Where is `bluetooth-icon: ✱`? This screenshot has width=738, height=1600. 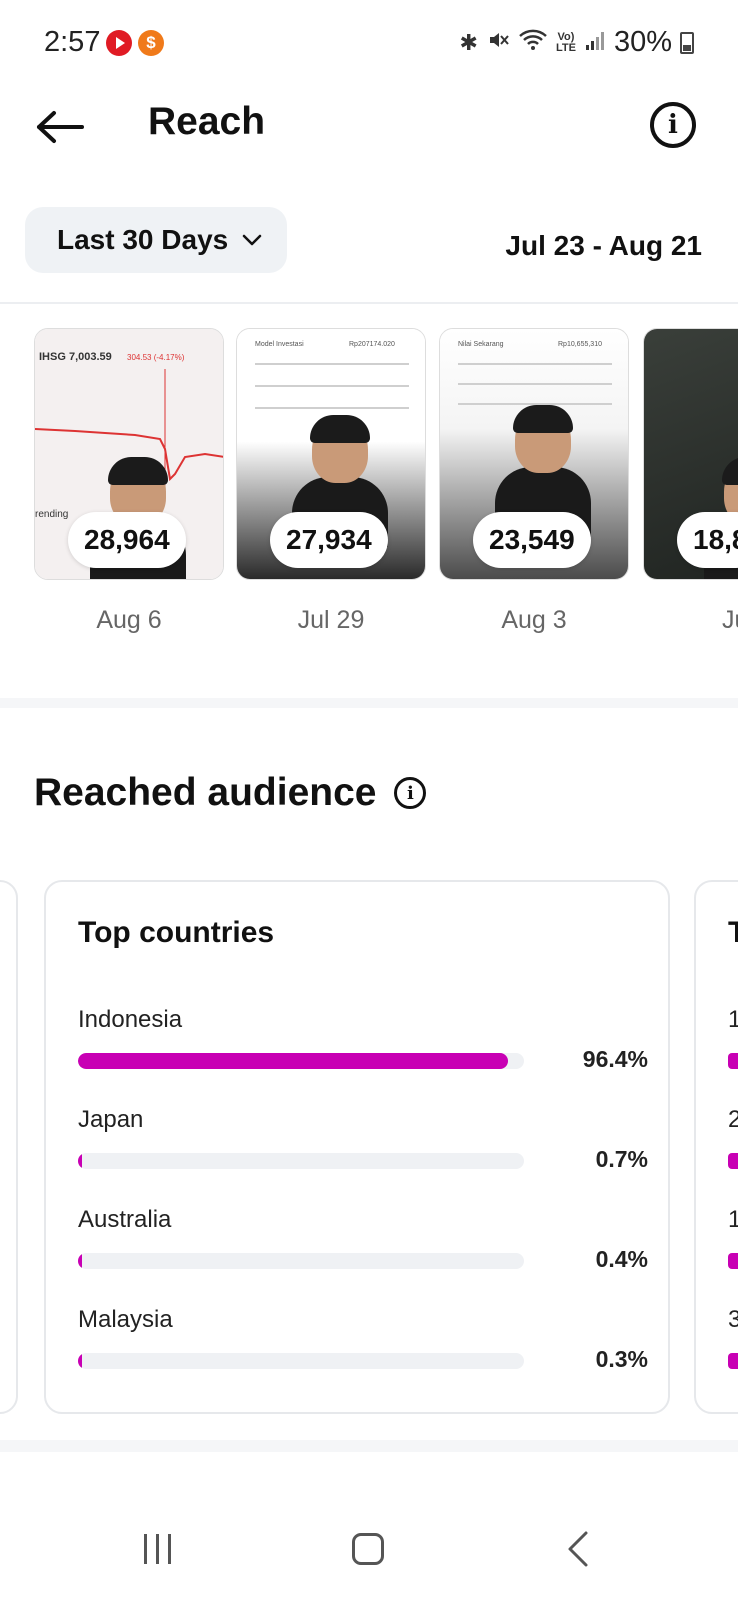
bluetooth-icon: ✱ is located at coordinates (468, 42).